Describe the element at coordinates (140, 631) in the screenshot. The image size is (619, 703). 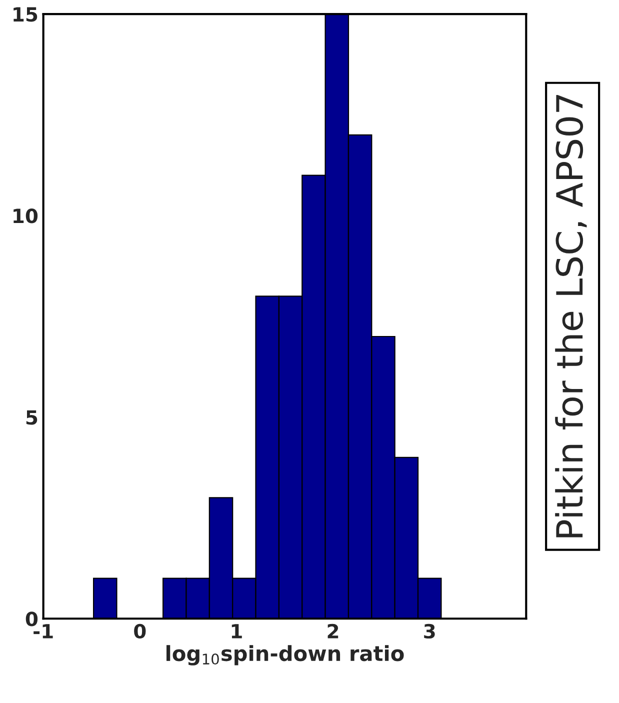
I see `x-tick-label: 0` at that location.